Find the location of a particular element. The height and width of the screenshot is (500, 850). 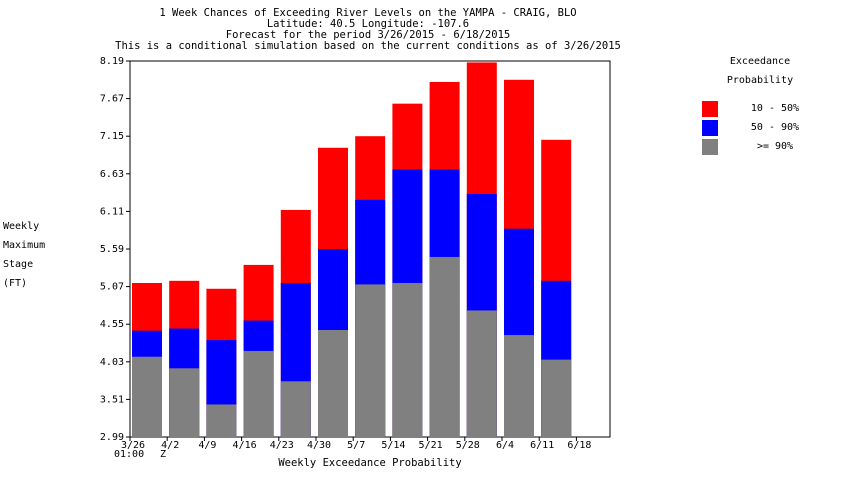

legend-label-10-50: 10 - 50% is located at coordinates (775, 108).